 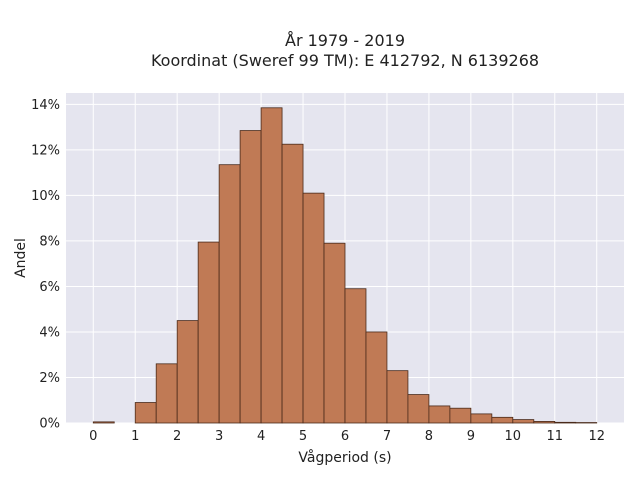 What do you see at coordinates (49, 378) in the screenshot?
I see `y-tick-label: 2%` at bounding box center [49, 378].